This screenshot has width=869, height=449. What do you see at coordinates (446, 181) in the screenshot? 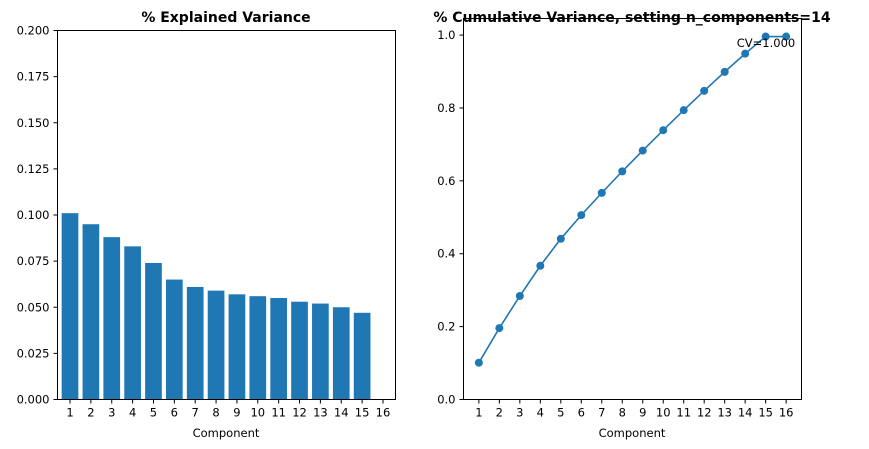
I see `y-tick-label: 0.6` at bounding box center [446, 181].